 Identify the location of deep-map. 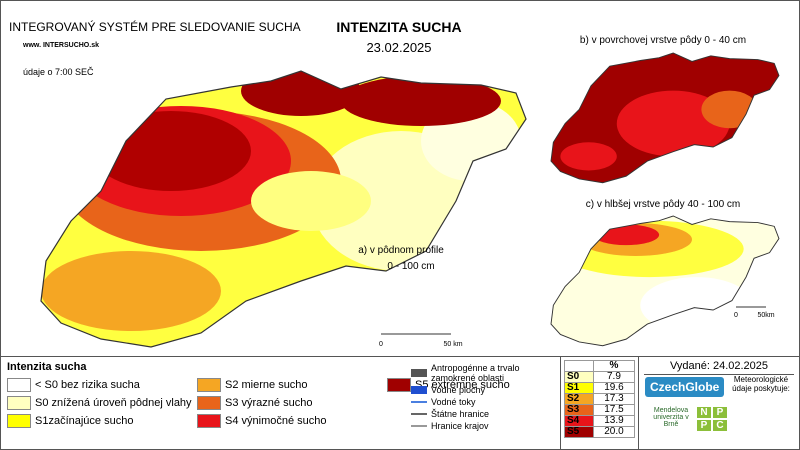
(665, 281).